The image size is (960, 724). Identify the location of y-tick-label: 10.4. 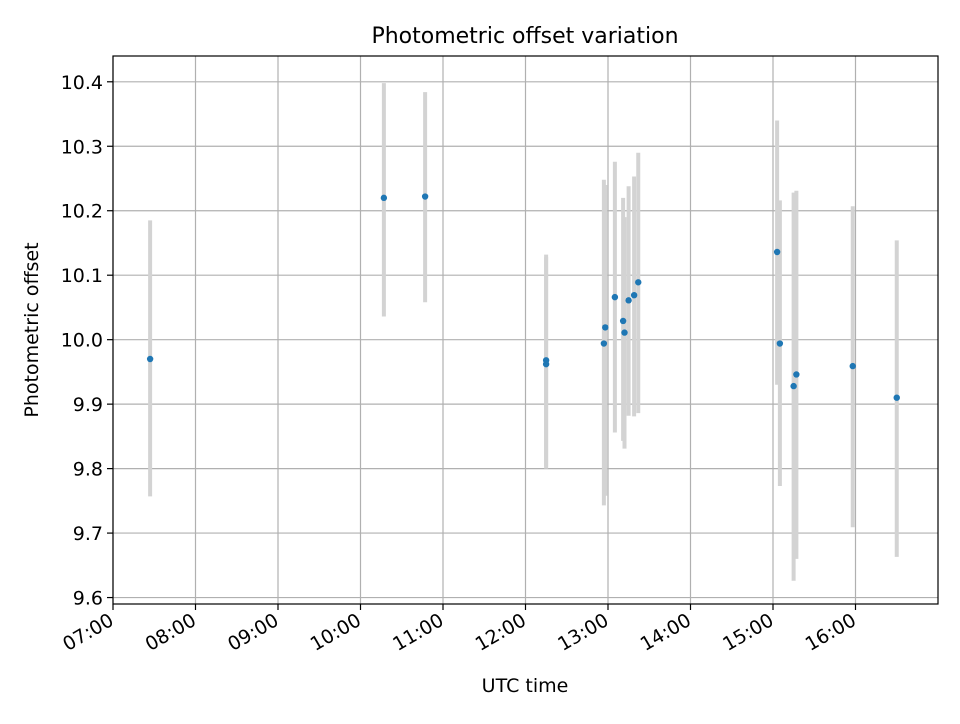
(82, 83).